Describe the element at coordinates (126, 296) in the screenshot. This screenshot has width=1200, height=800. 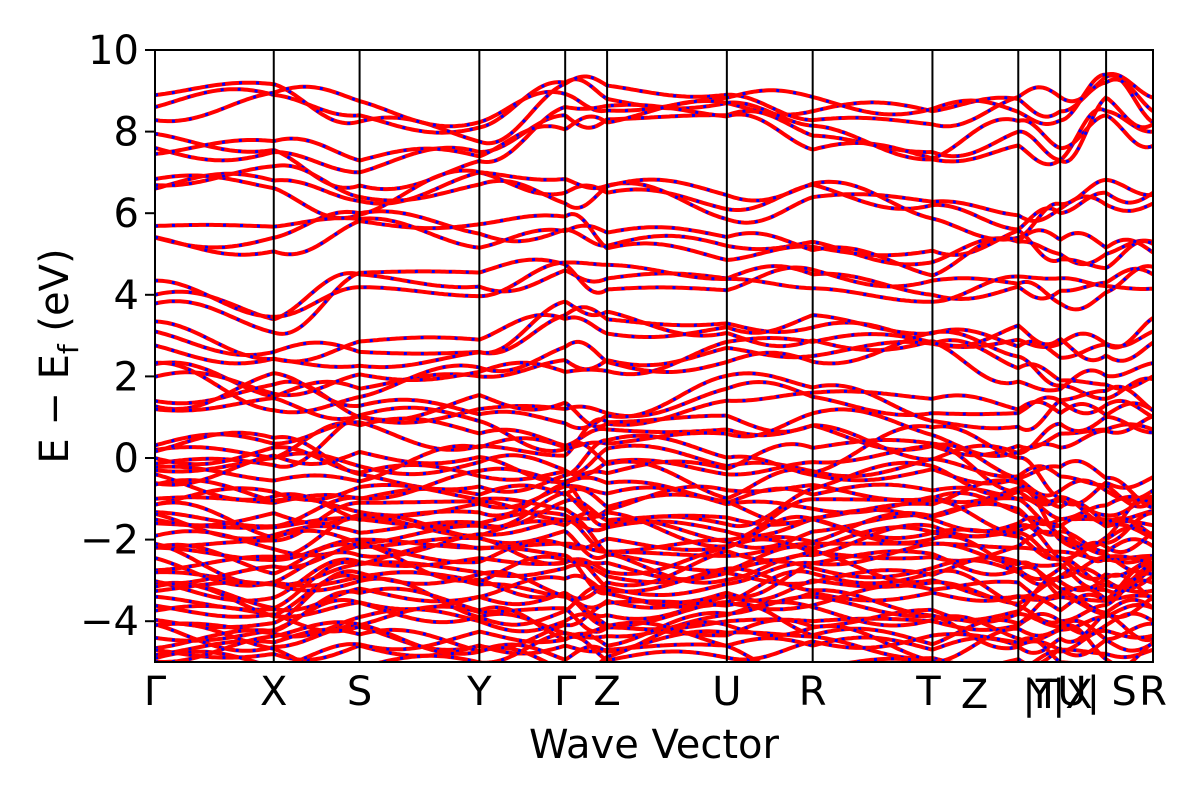
I see `y-tick-label: 4` at that location.